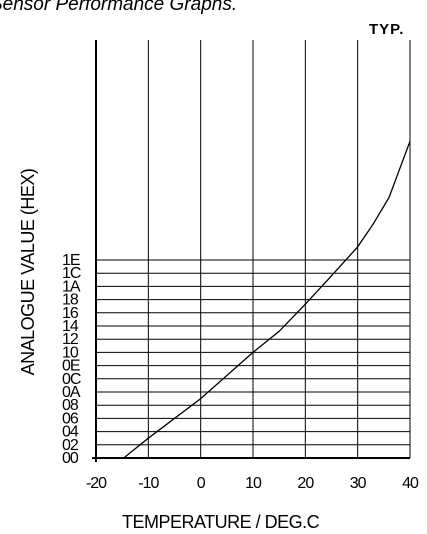 This screenshot has height=534, width=427. I want to click on y-tick-label: 0E, so click(71, 366).